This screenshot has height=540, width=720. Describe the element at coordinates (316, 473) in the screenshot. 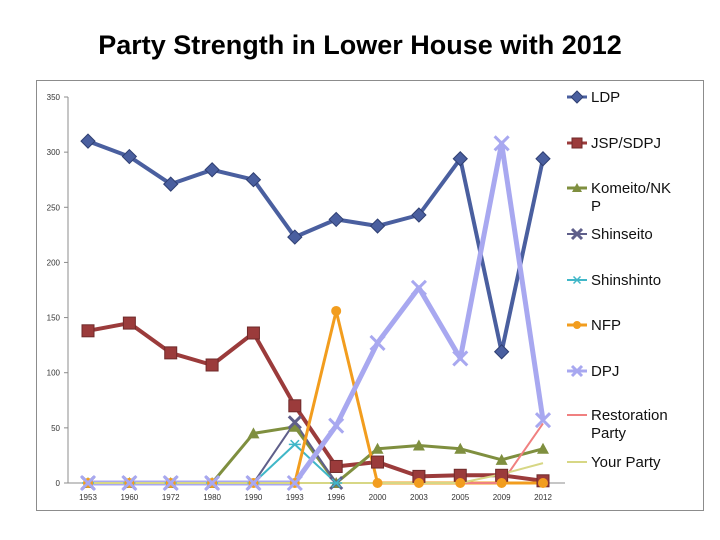

I see `series-line` at that location.